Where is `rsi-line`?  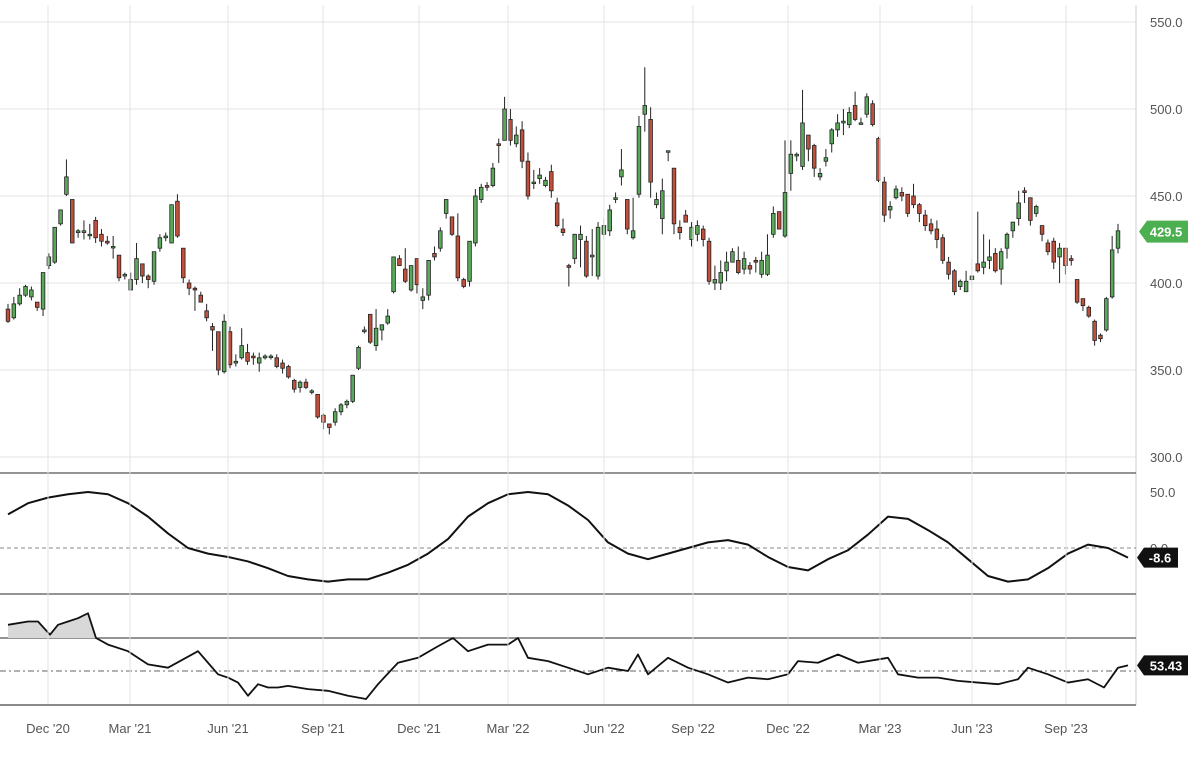 rsi-line is located at coordinates (568, 656).